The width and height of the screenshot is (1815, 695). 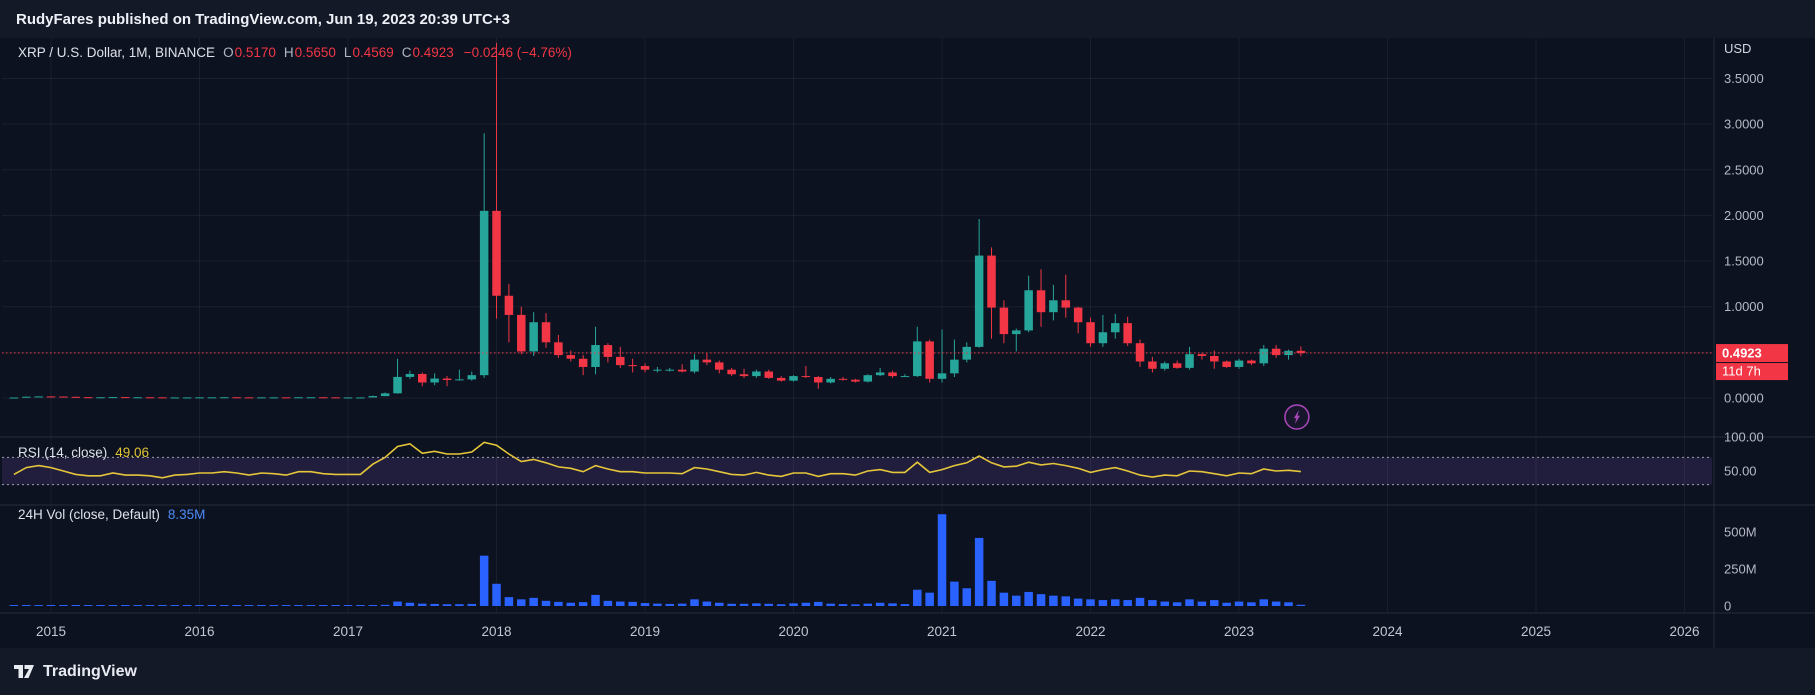 What do you see at coordinates (1744, 261) in the screenshot?
I see `price-tick-label: 1.5000` at bounding box center [1744, 261].